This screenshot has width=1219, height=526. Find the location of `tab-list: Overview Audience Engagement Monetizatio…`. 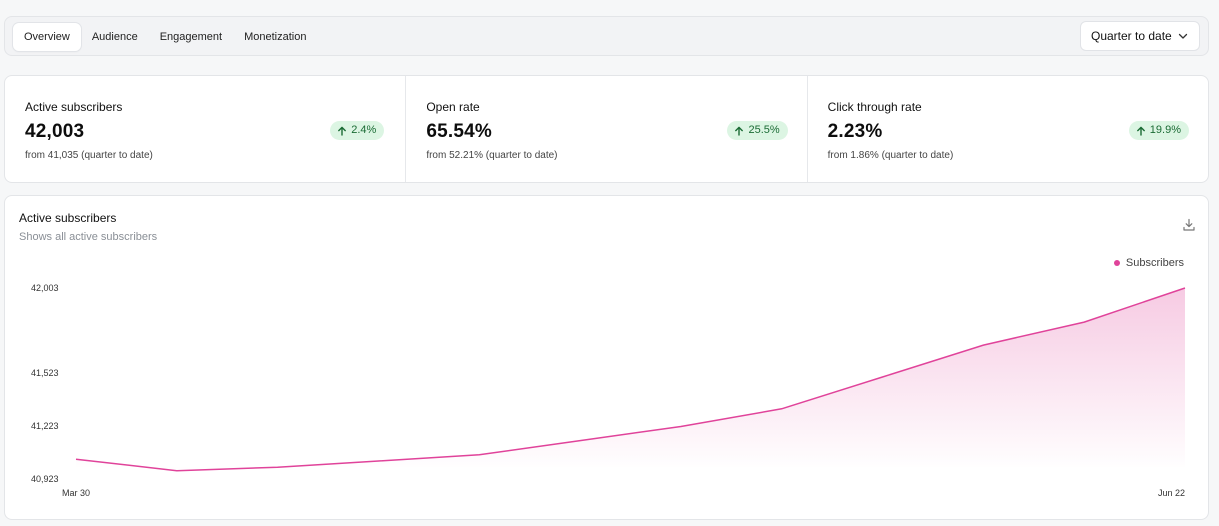

tab-list: Overview Audience Engagement Monetizatio… is located at coordinates (165, 37).